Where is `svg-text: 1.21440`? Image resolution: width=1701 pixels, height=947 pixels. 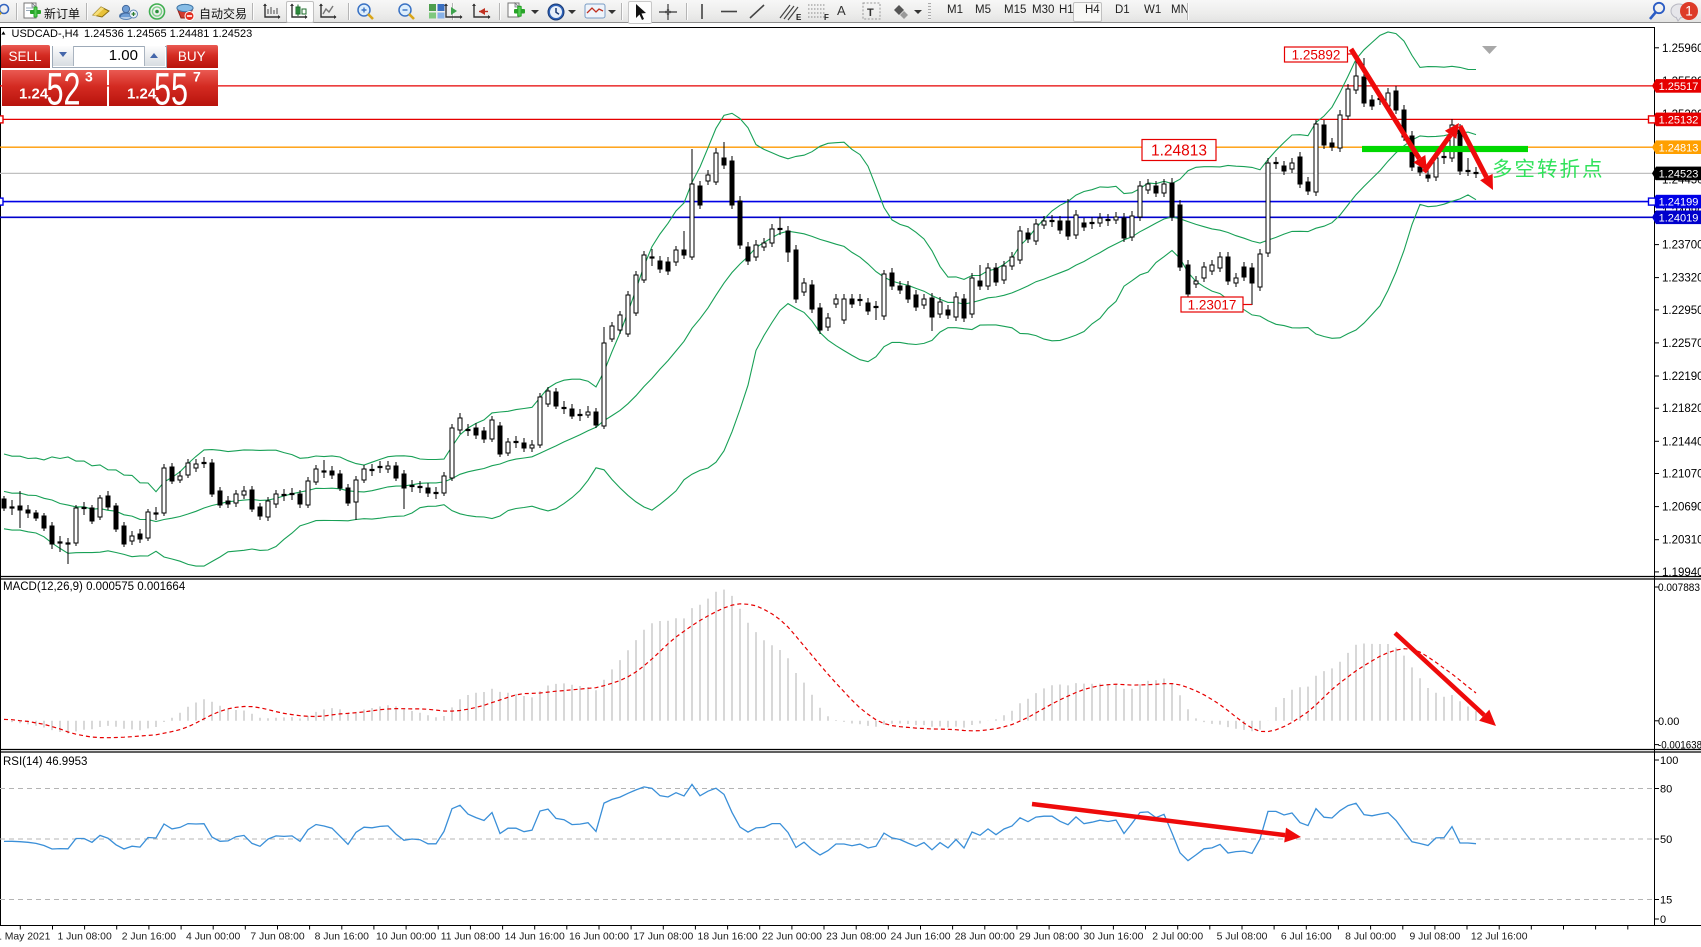
svg-text: 1.21440 is located at coordinates (1681, 442).